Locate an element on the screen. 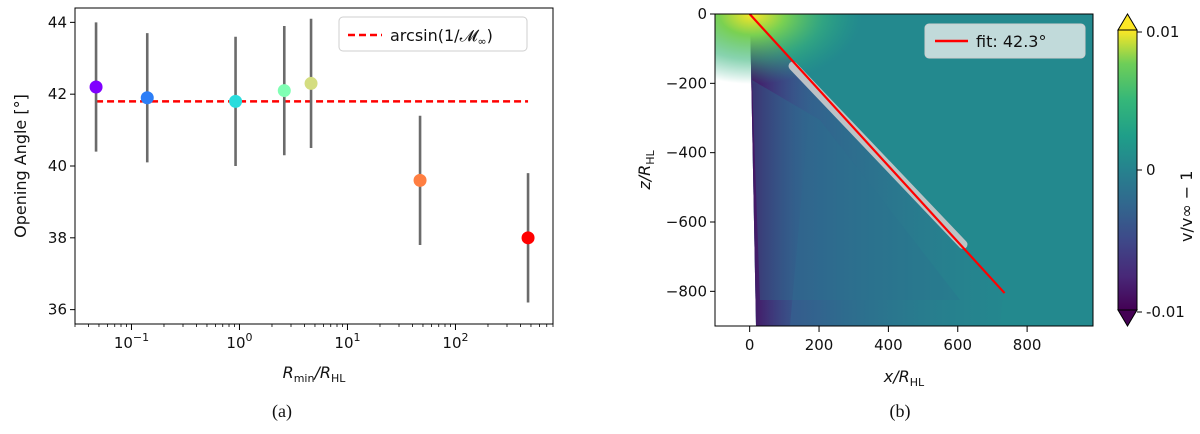 Image resolution: width=1200 pixels, height=434 pixels. y-tick-label-b: −200 is located at coordinates (686, 83).